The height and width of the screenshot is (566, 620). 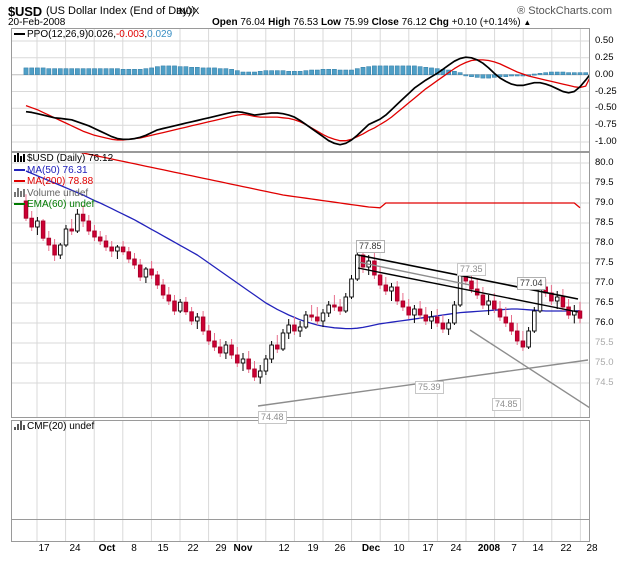 I want to click on date-axis-label: 15, so click(x=163, y=548).